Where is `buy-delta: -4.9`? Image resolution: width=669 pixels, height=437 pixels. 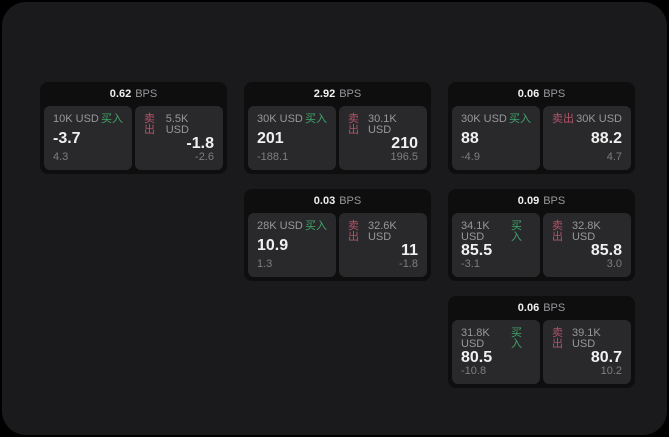 buy-delta: -4.9 is located at coordinates (470, 157).